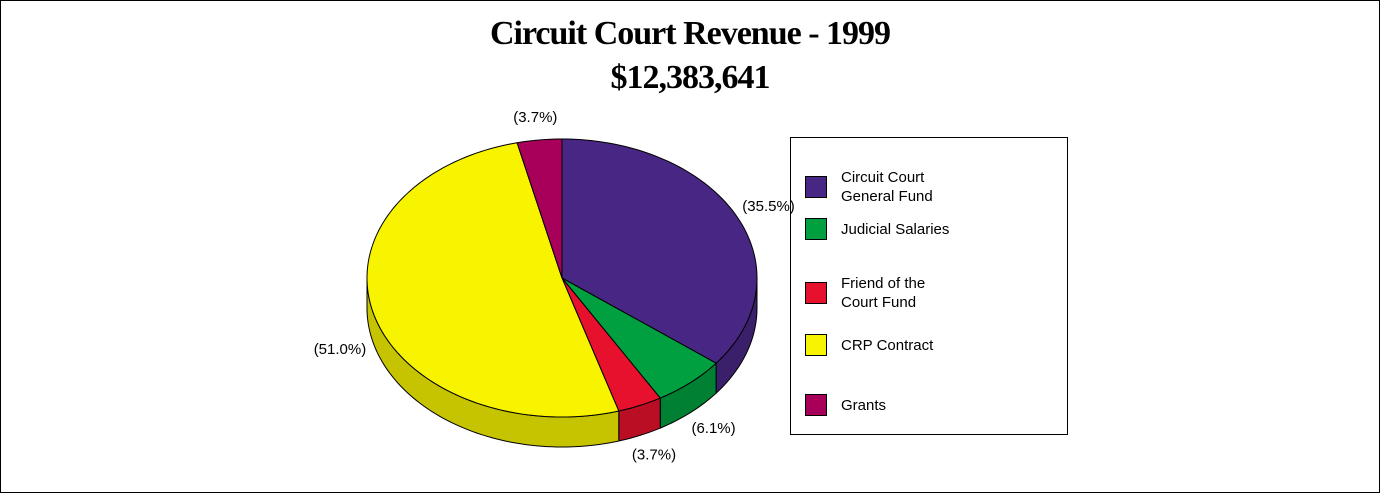  I want to click on legend-label: CRP Contract, so click(887, 345).